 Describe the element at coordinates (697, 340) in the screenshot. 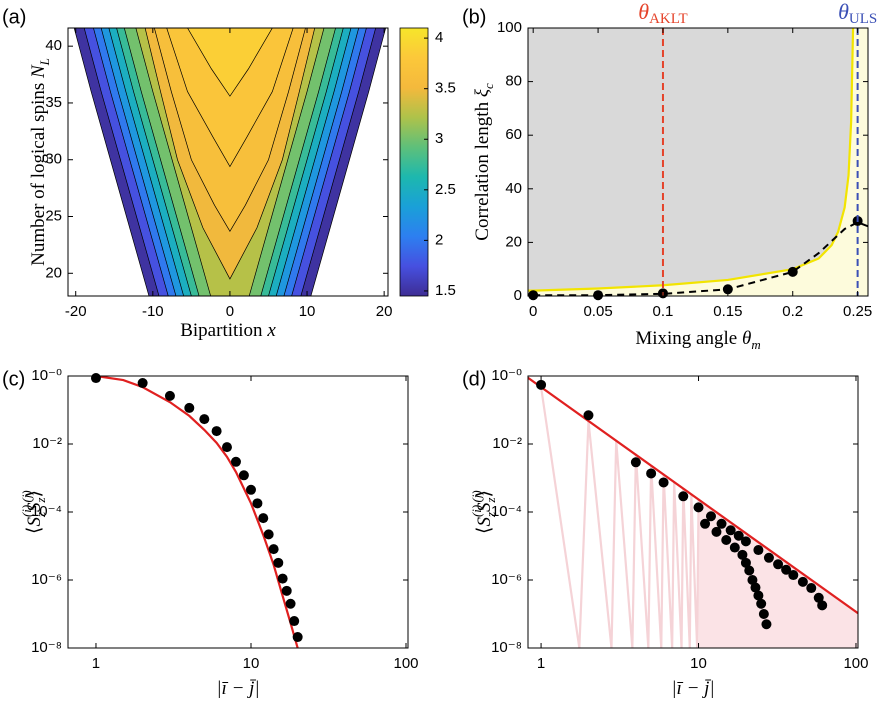

I see `x-axis-label: Mixing angle θm` at that location.